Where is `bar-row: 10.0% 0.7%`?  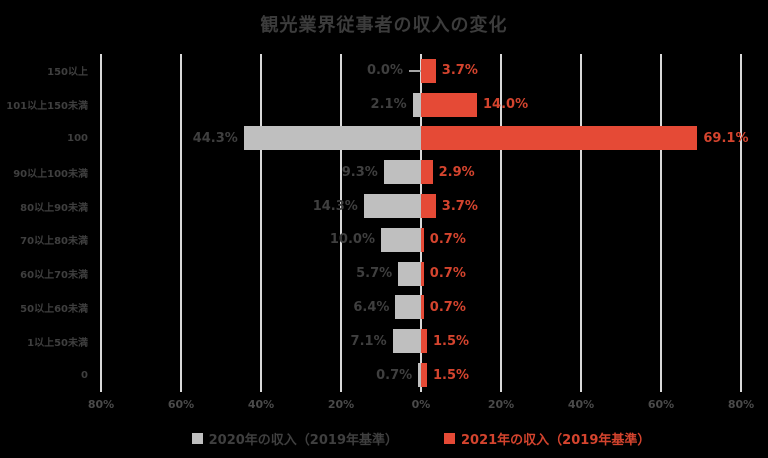 bar-row: 10.0% 0.7% is located at coordinates (421, 240).